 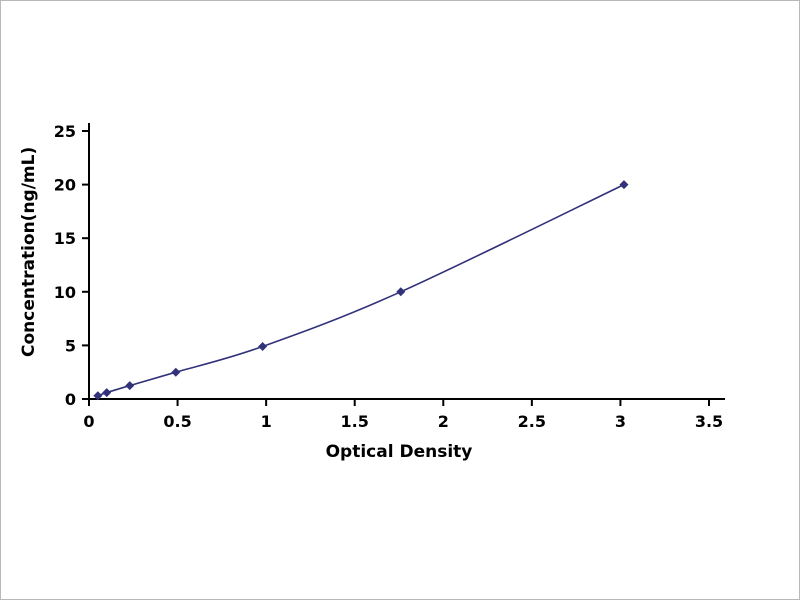 I want to click on y-tick-label: 5, so click(x=70, y=345).